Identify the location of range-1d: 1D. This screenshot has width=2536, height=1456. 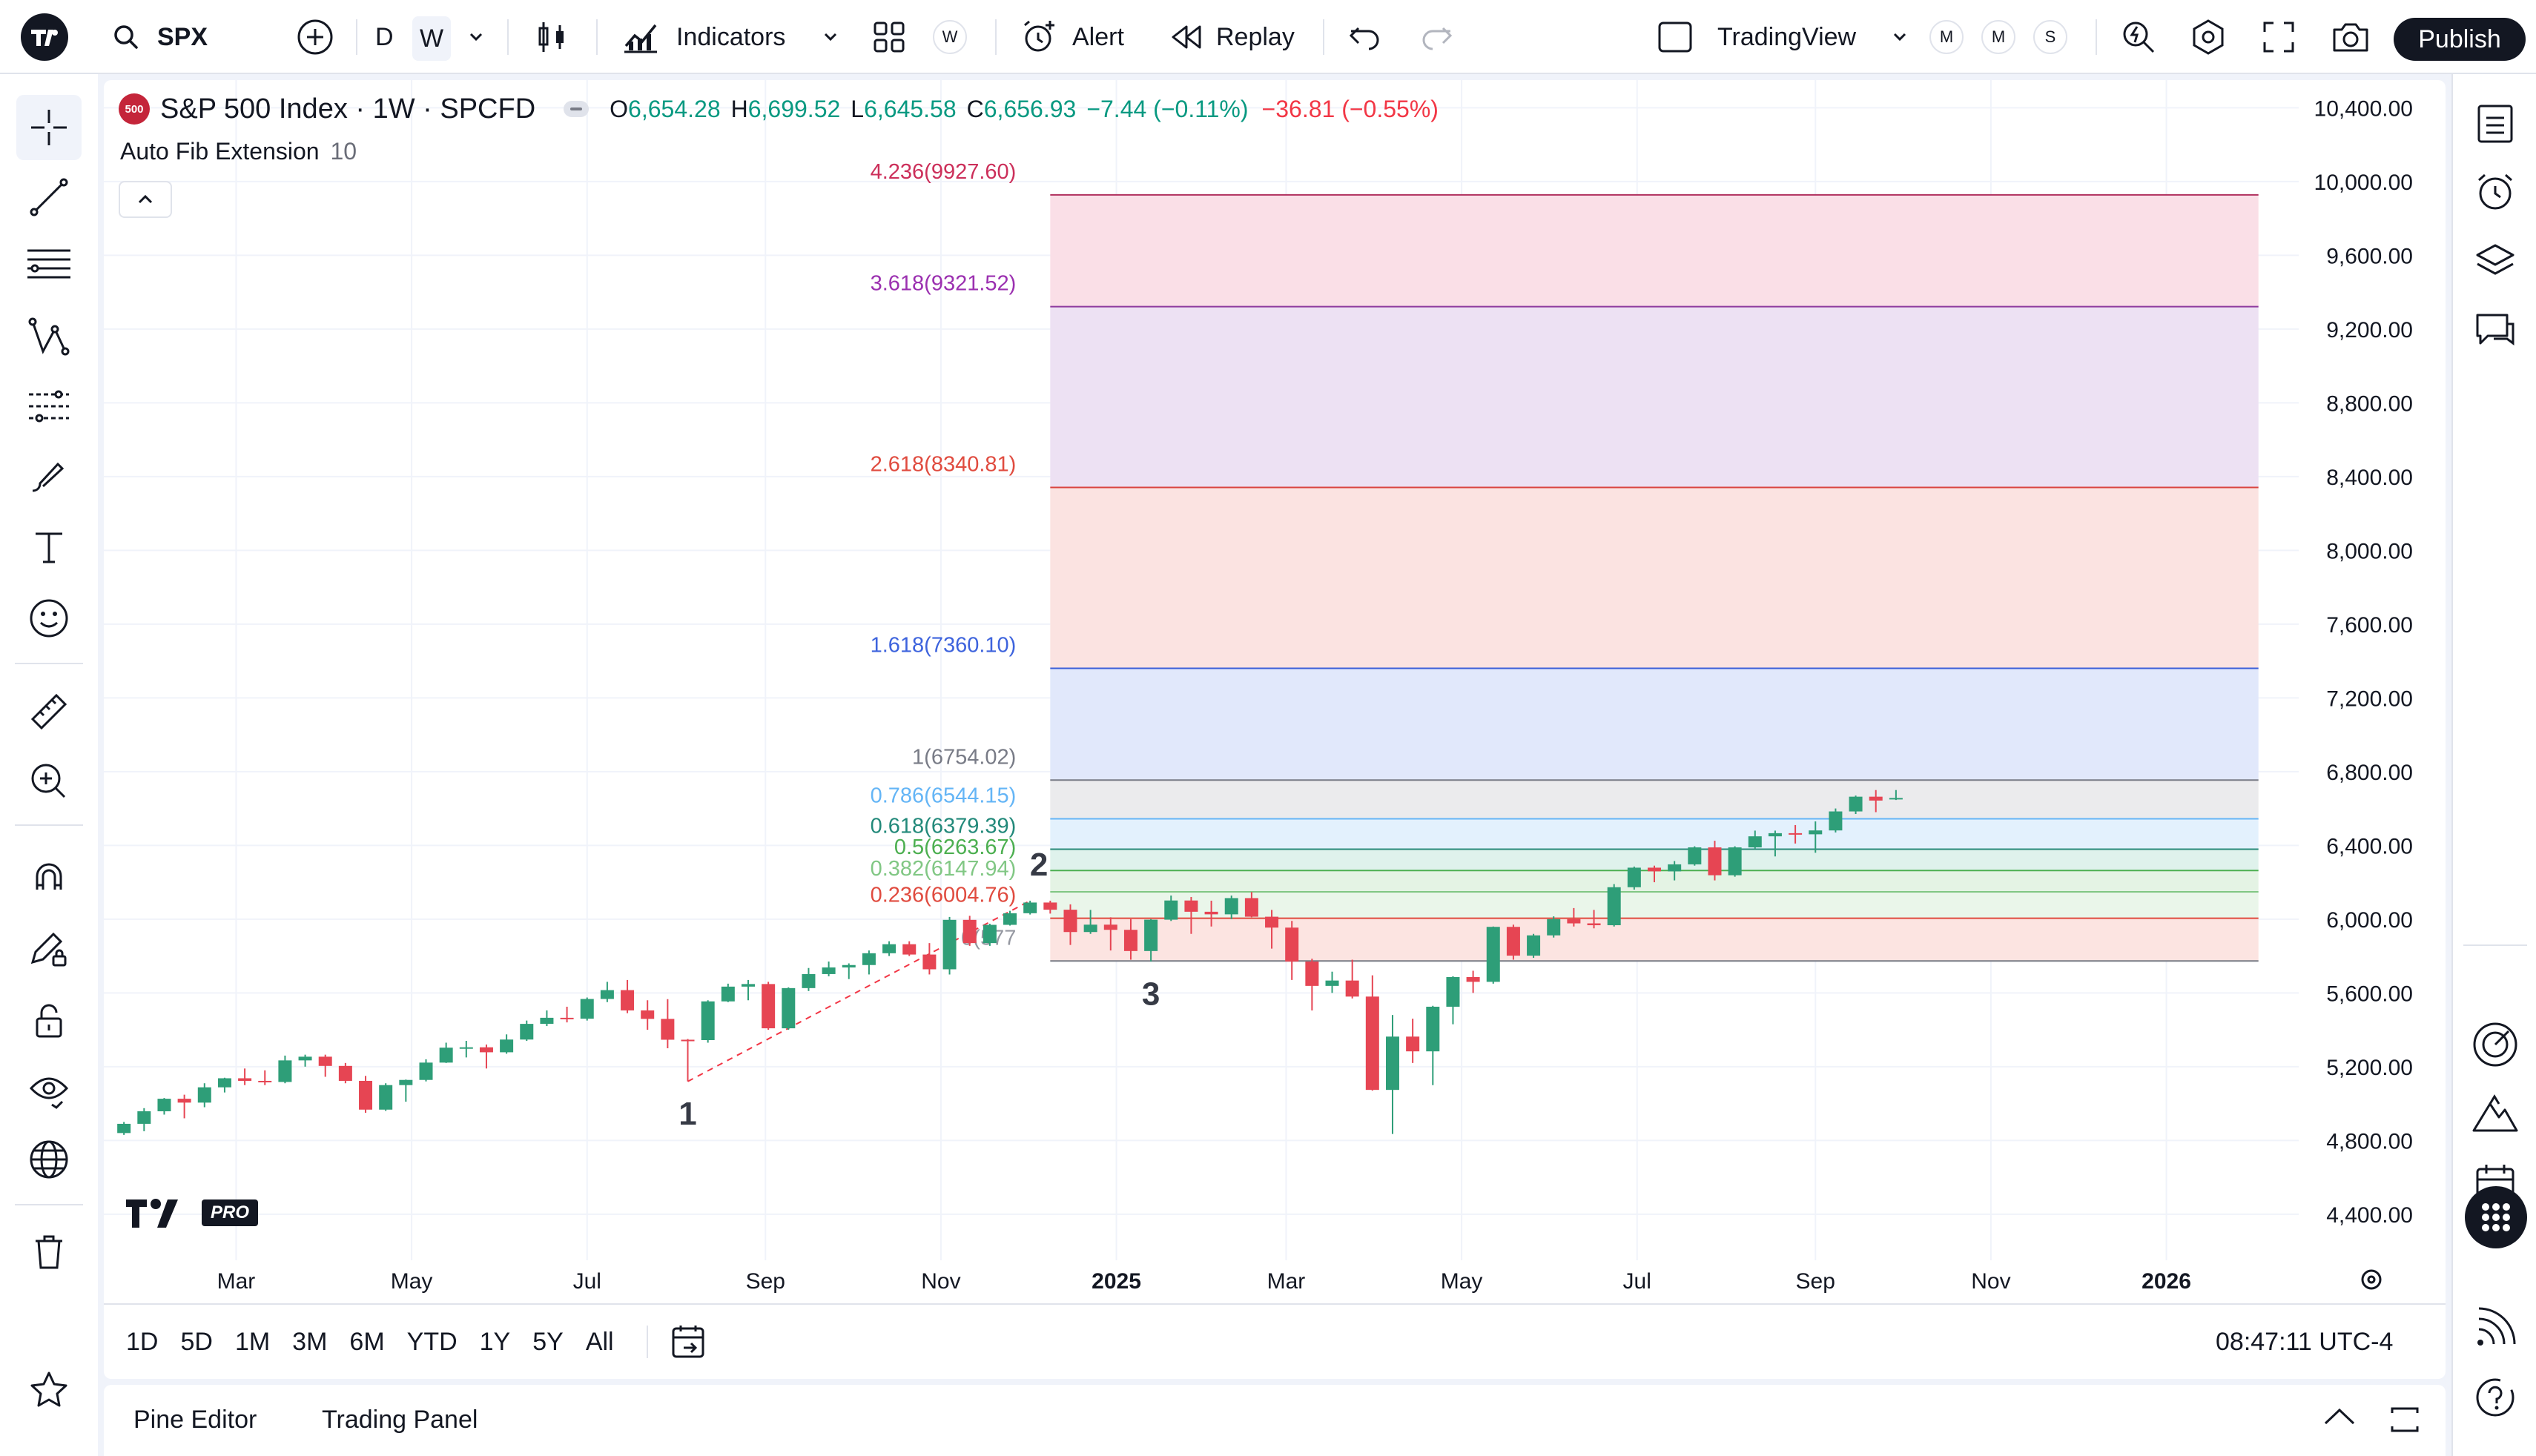
(143, 1342).